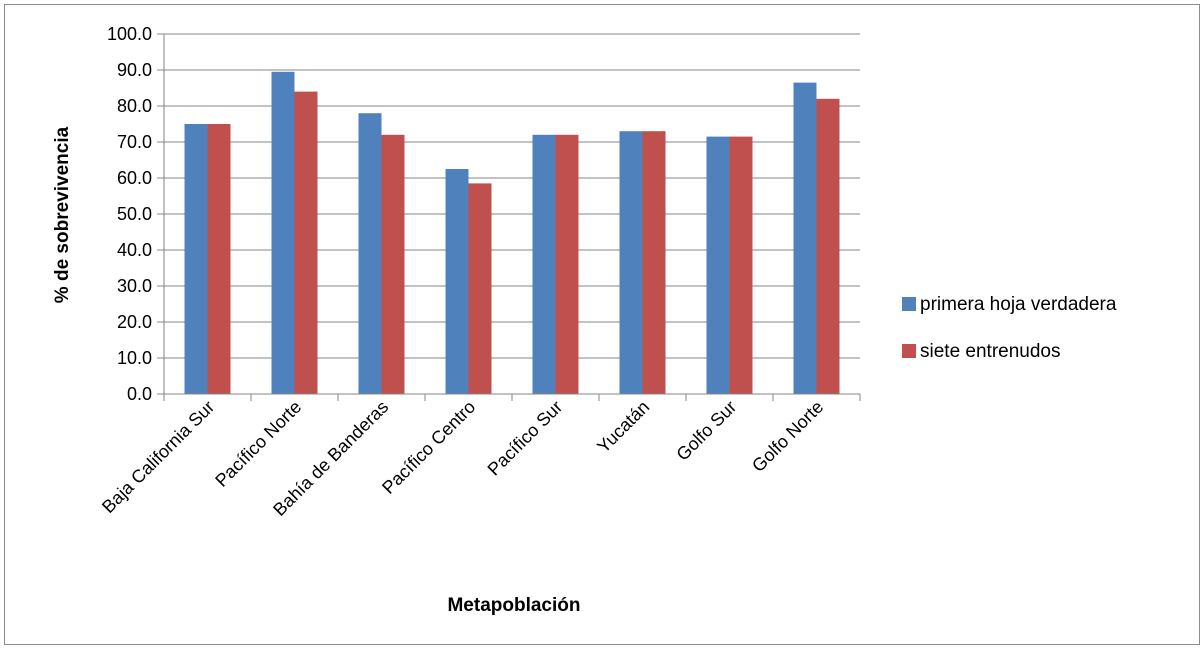 This screenshot has height=649, width=1204. I want to click on y-tick-label: 40.0, so click(134, 250).